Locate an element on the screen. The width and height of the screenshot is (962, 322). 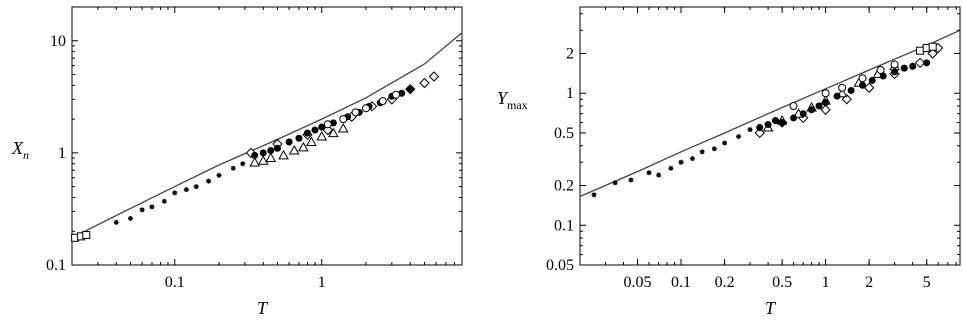
y-tick-label: 2 is located at coordinates (570, 53).